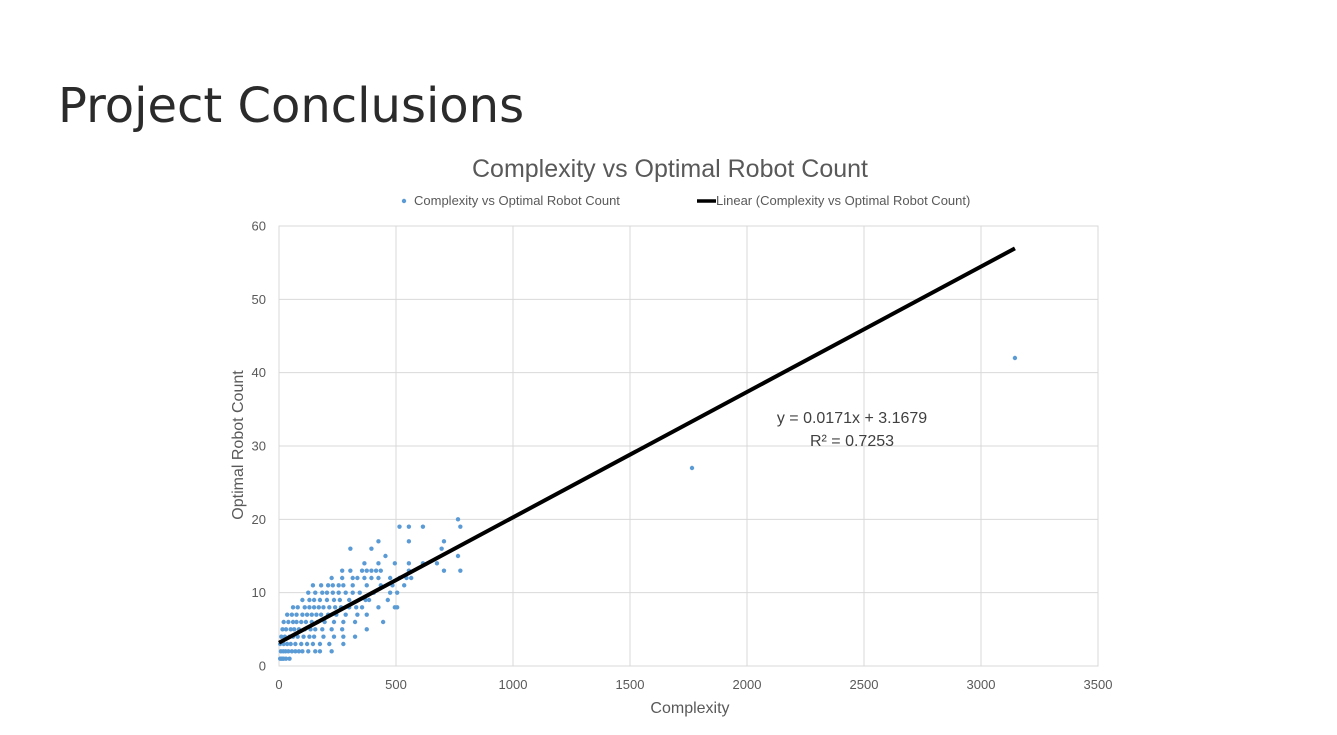 The image size is (1337, 735). Describe the element at coordinates (747, 684) in the screenshot. I see `x-tick-label: 2000` at that location.